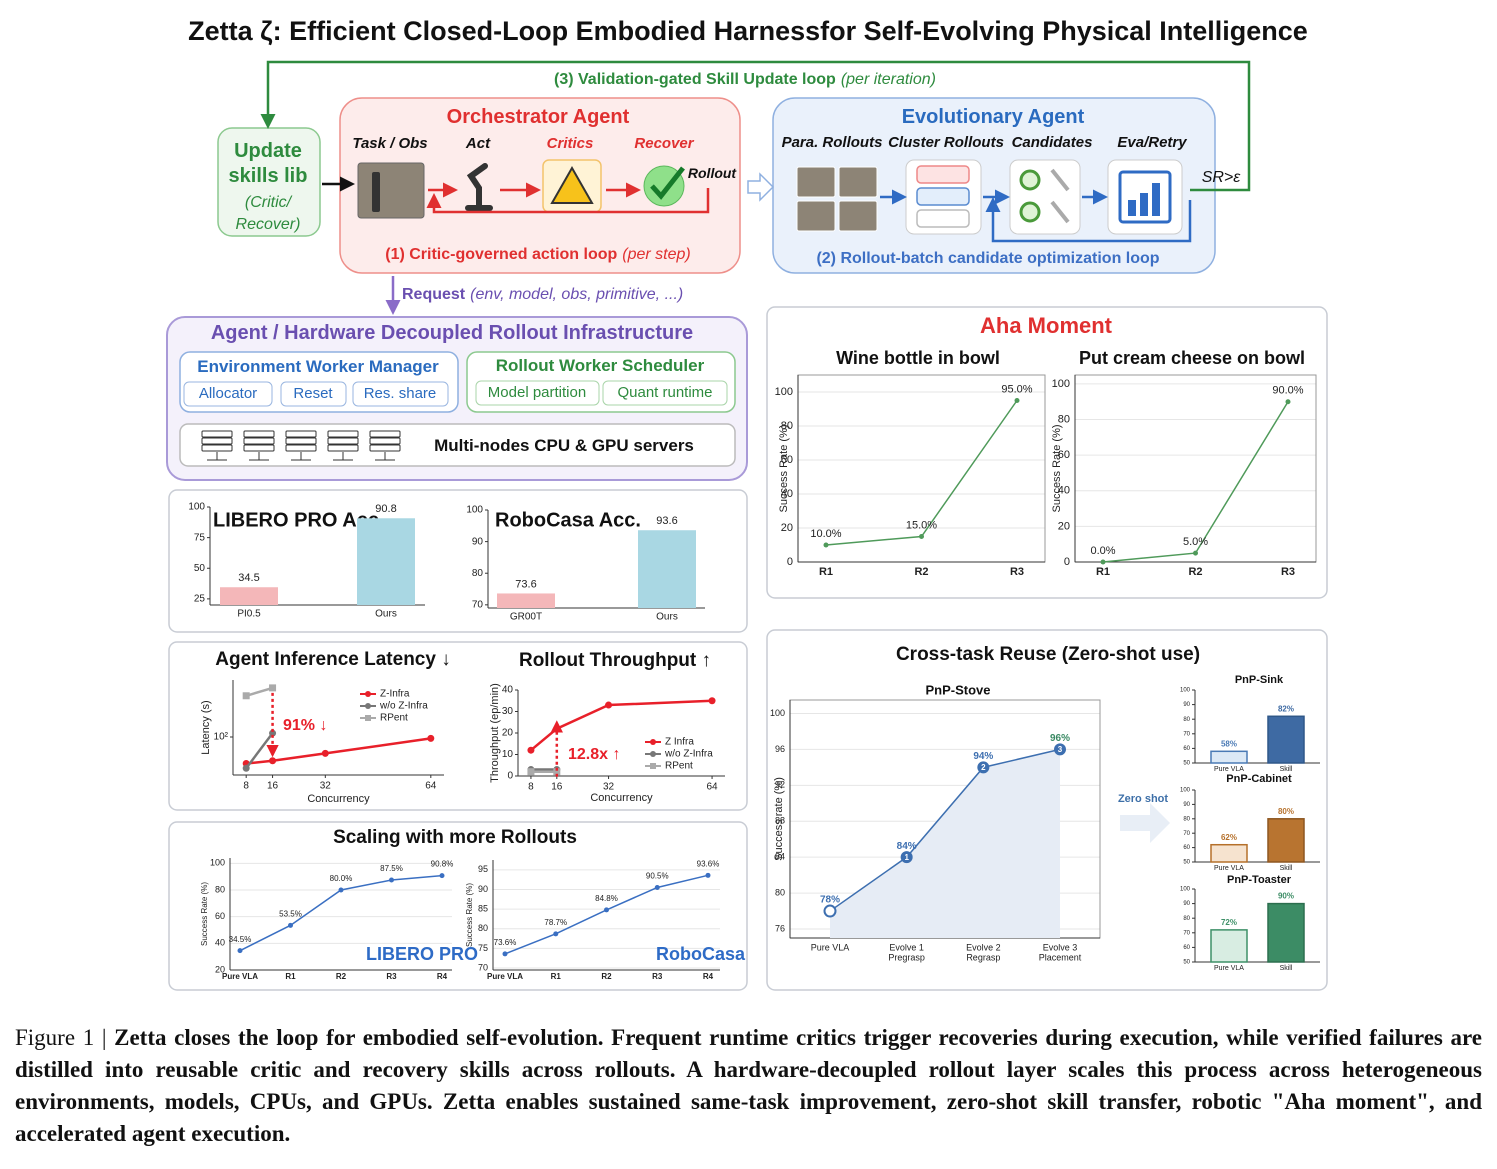  Describe the element at coordinates (318, 366) in the screenshot. I see `module-title-part: Environment Worker Manager` at that location.